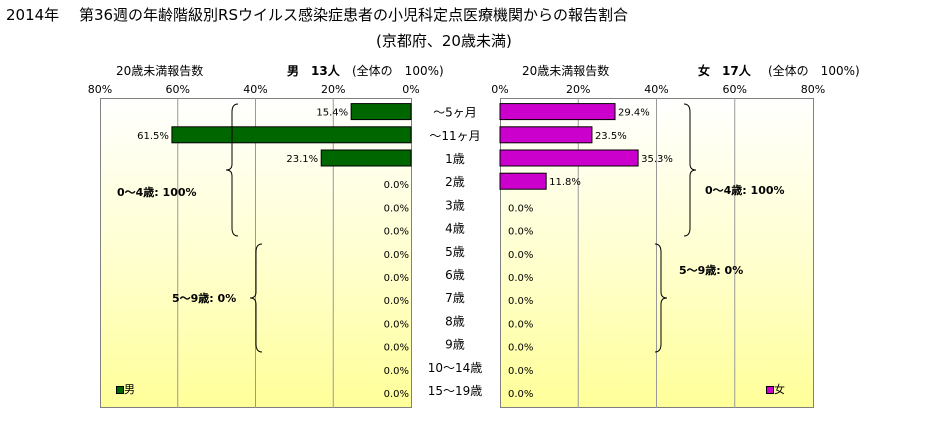  Describe the element at coordinates (455, 182) in the screenshot. I see `category-label: 2歳` at that location.